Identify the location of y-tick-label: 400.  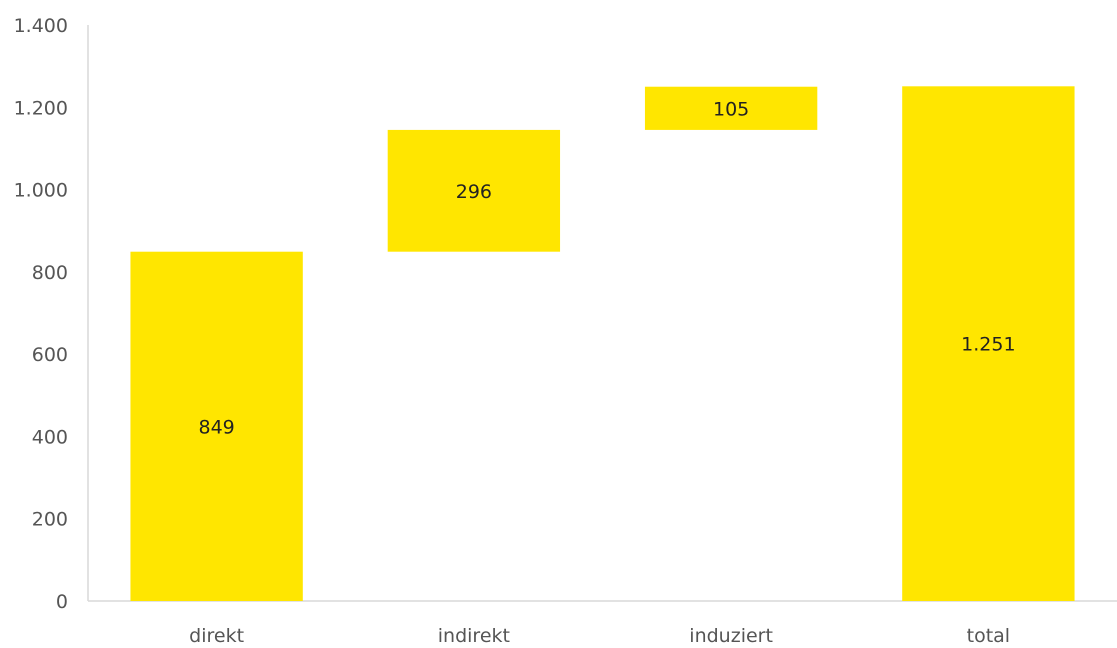
(50, 437).